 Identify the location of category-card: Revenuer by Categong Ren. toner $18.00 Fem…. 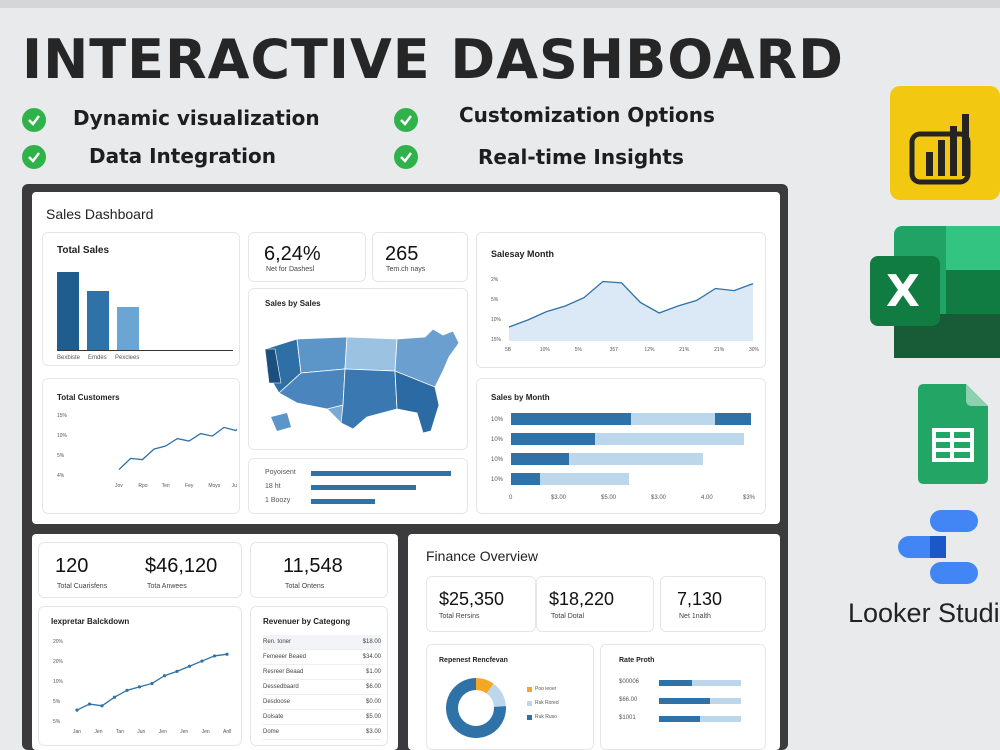
(319, 676).